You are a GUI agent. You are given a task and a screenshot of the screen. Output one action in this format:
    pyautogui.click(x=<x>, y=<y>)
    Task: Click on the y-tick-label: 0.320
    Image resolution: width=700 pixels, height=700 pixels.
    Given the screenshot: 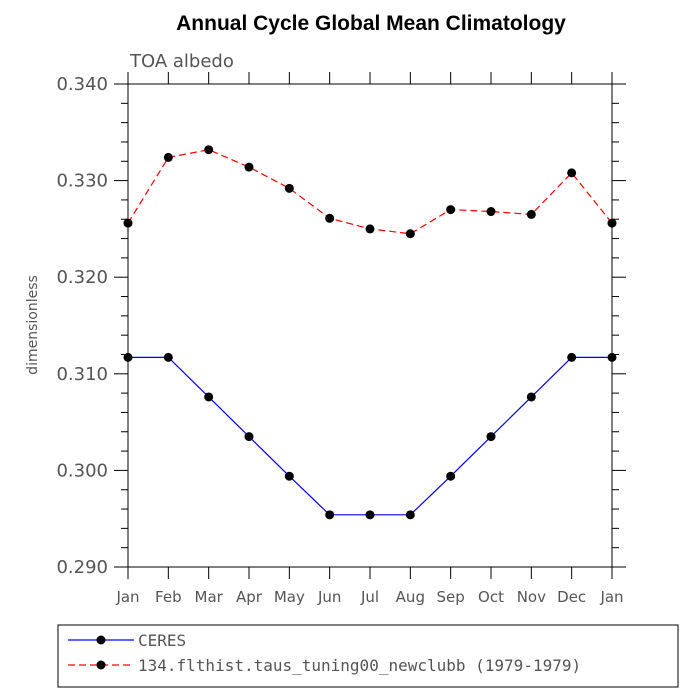 What is the action you would take?
    pyautogui.click(x=82, y=277)
    